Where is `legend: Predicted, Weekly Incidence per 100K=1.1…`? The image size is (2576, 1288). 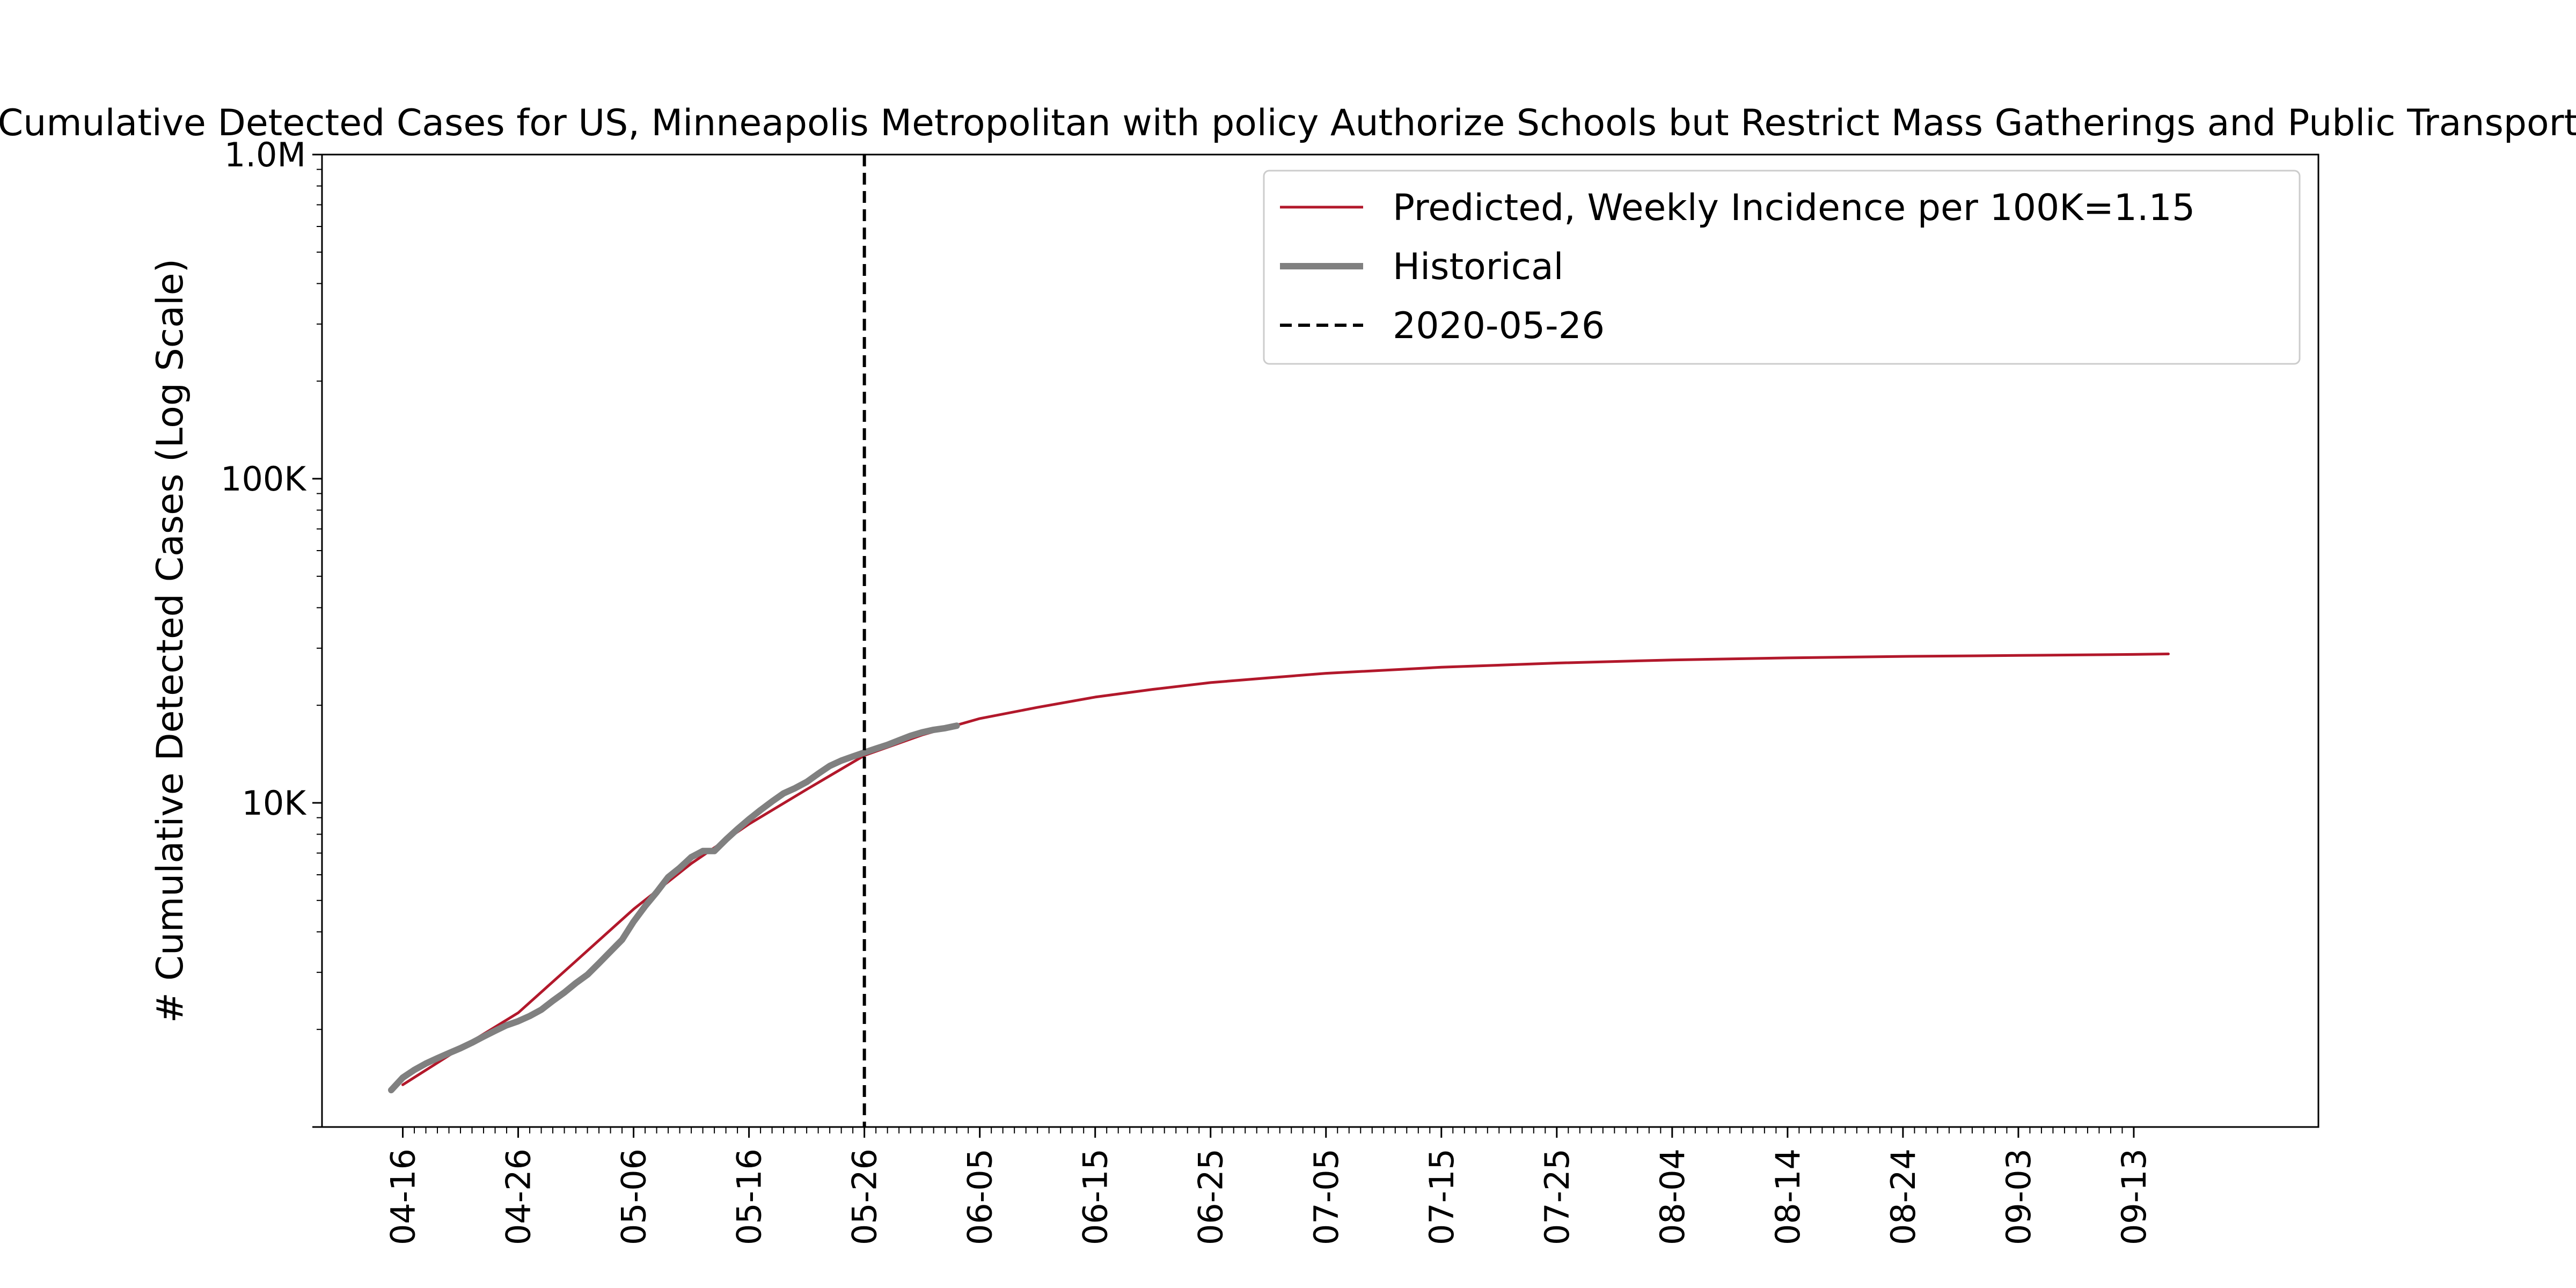 legend: Predicted, Weekly Incidence per 100K=1.1… is located at coordinates (1782, 267).